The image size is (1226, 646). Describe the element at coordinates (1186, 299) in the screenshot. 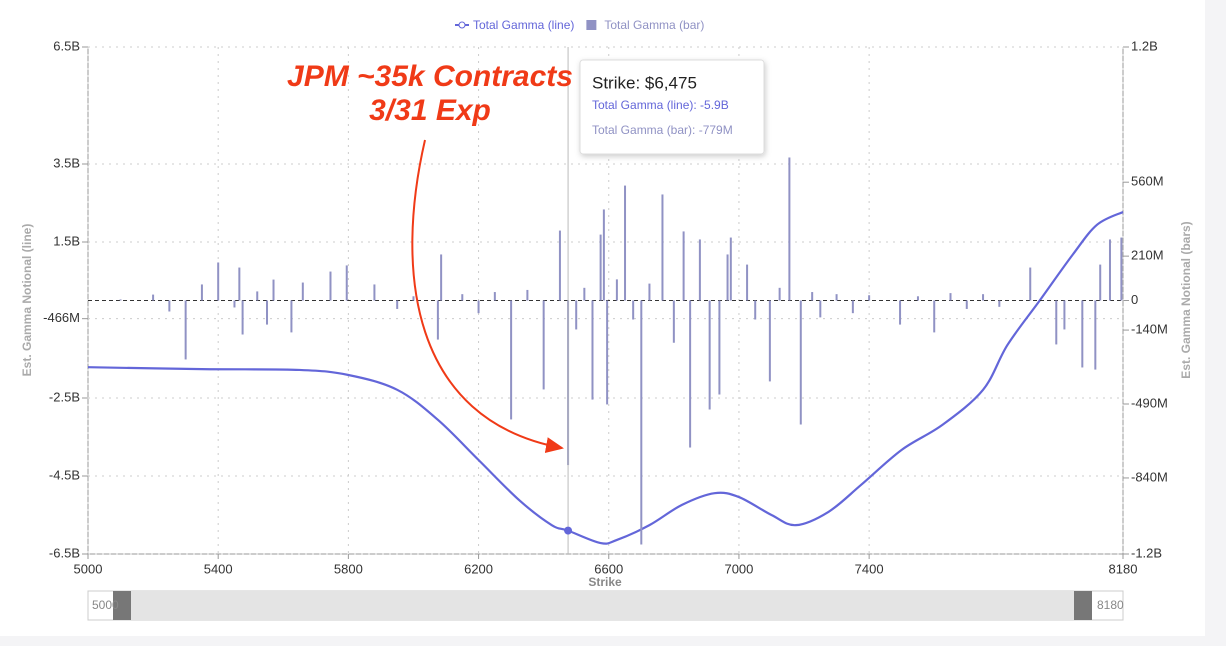

I see `y2-axis-title: Est. Gamma Notional (bars)` at that location.